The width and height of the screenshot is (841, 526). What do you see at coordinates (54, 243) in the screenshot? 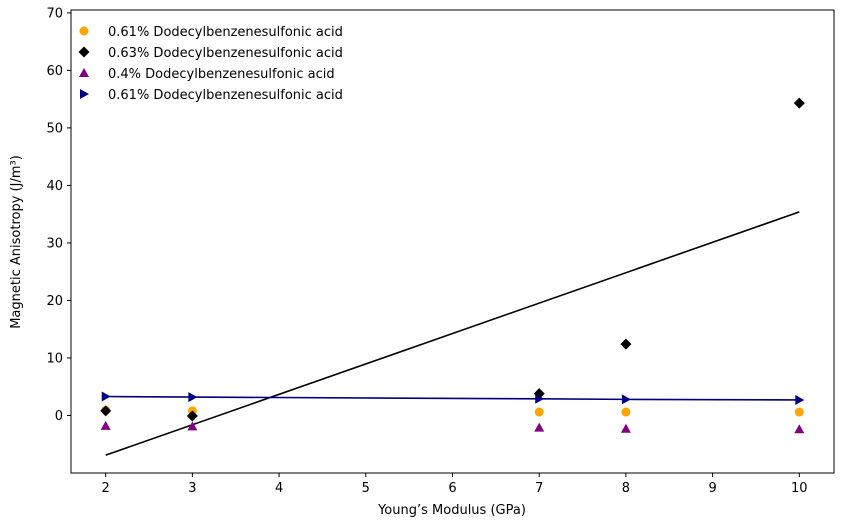
I see `y-tick-label: 30` at bounding box center [54, 243].